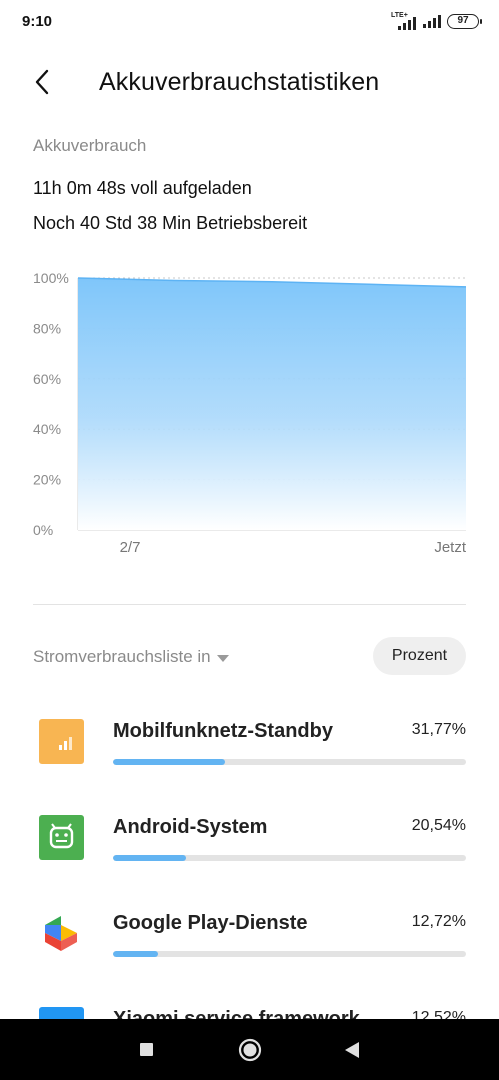  I want to click on unit-toggle-button: Prozent, so click(419, 656).